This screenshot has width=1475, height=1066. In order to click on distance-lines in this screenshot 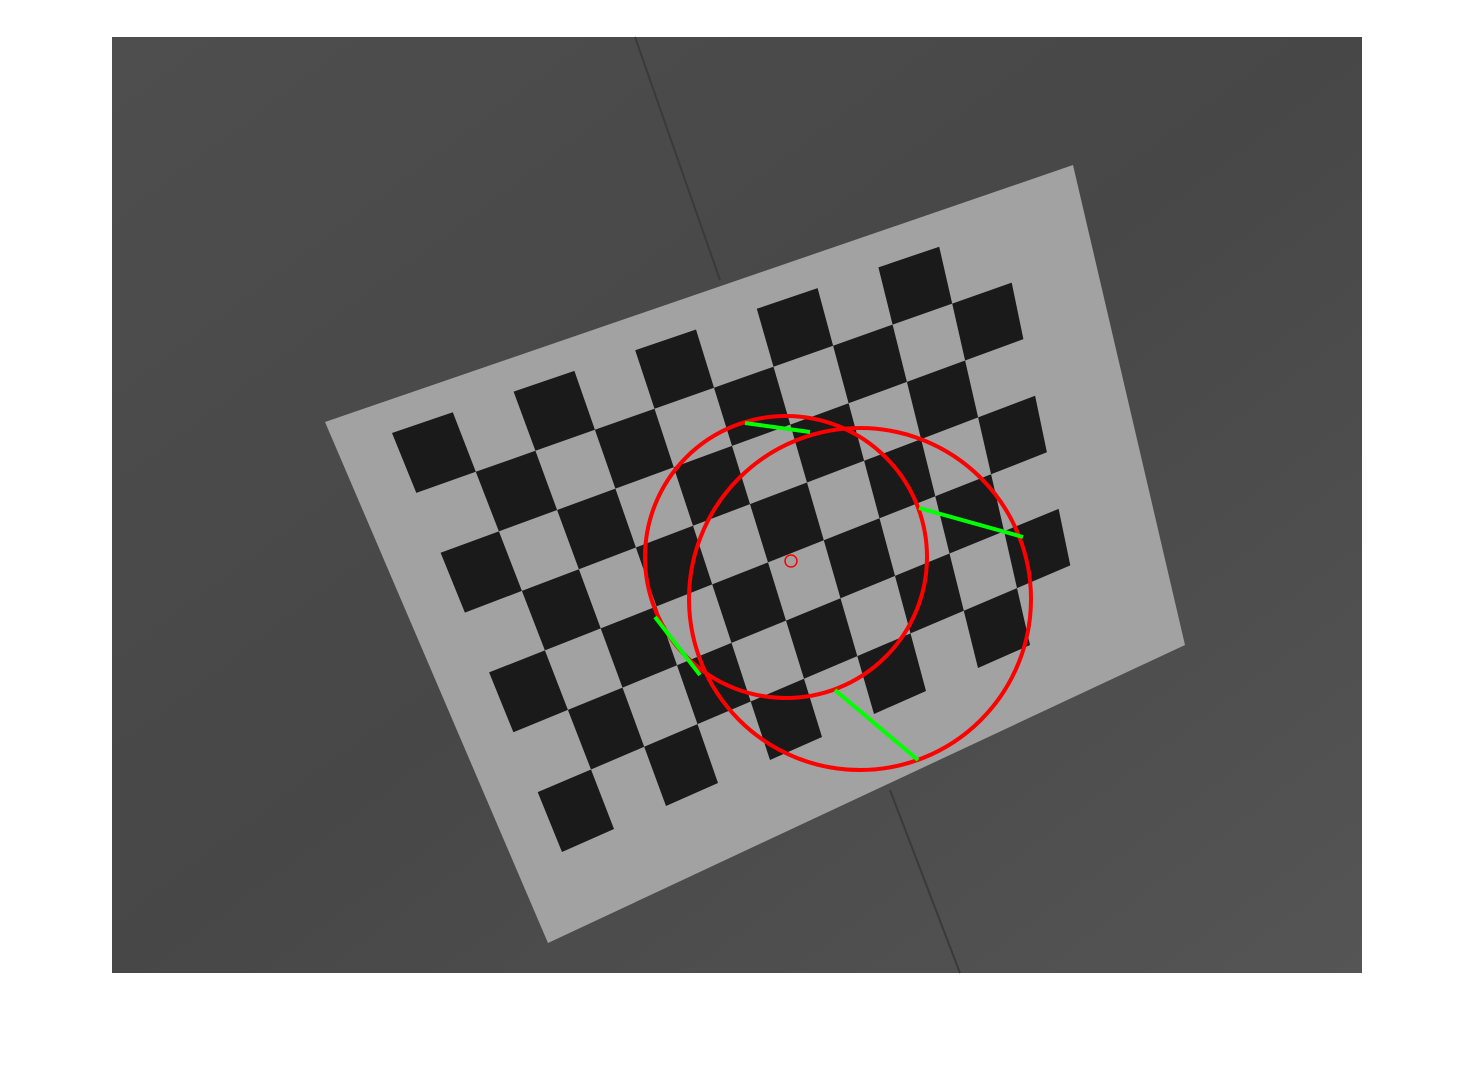, I will do `click(838, 591)`.